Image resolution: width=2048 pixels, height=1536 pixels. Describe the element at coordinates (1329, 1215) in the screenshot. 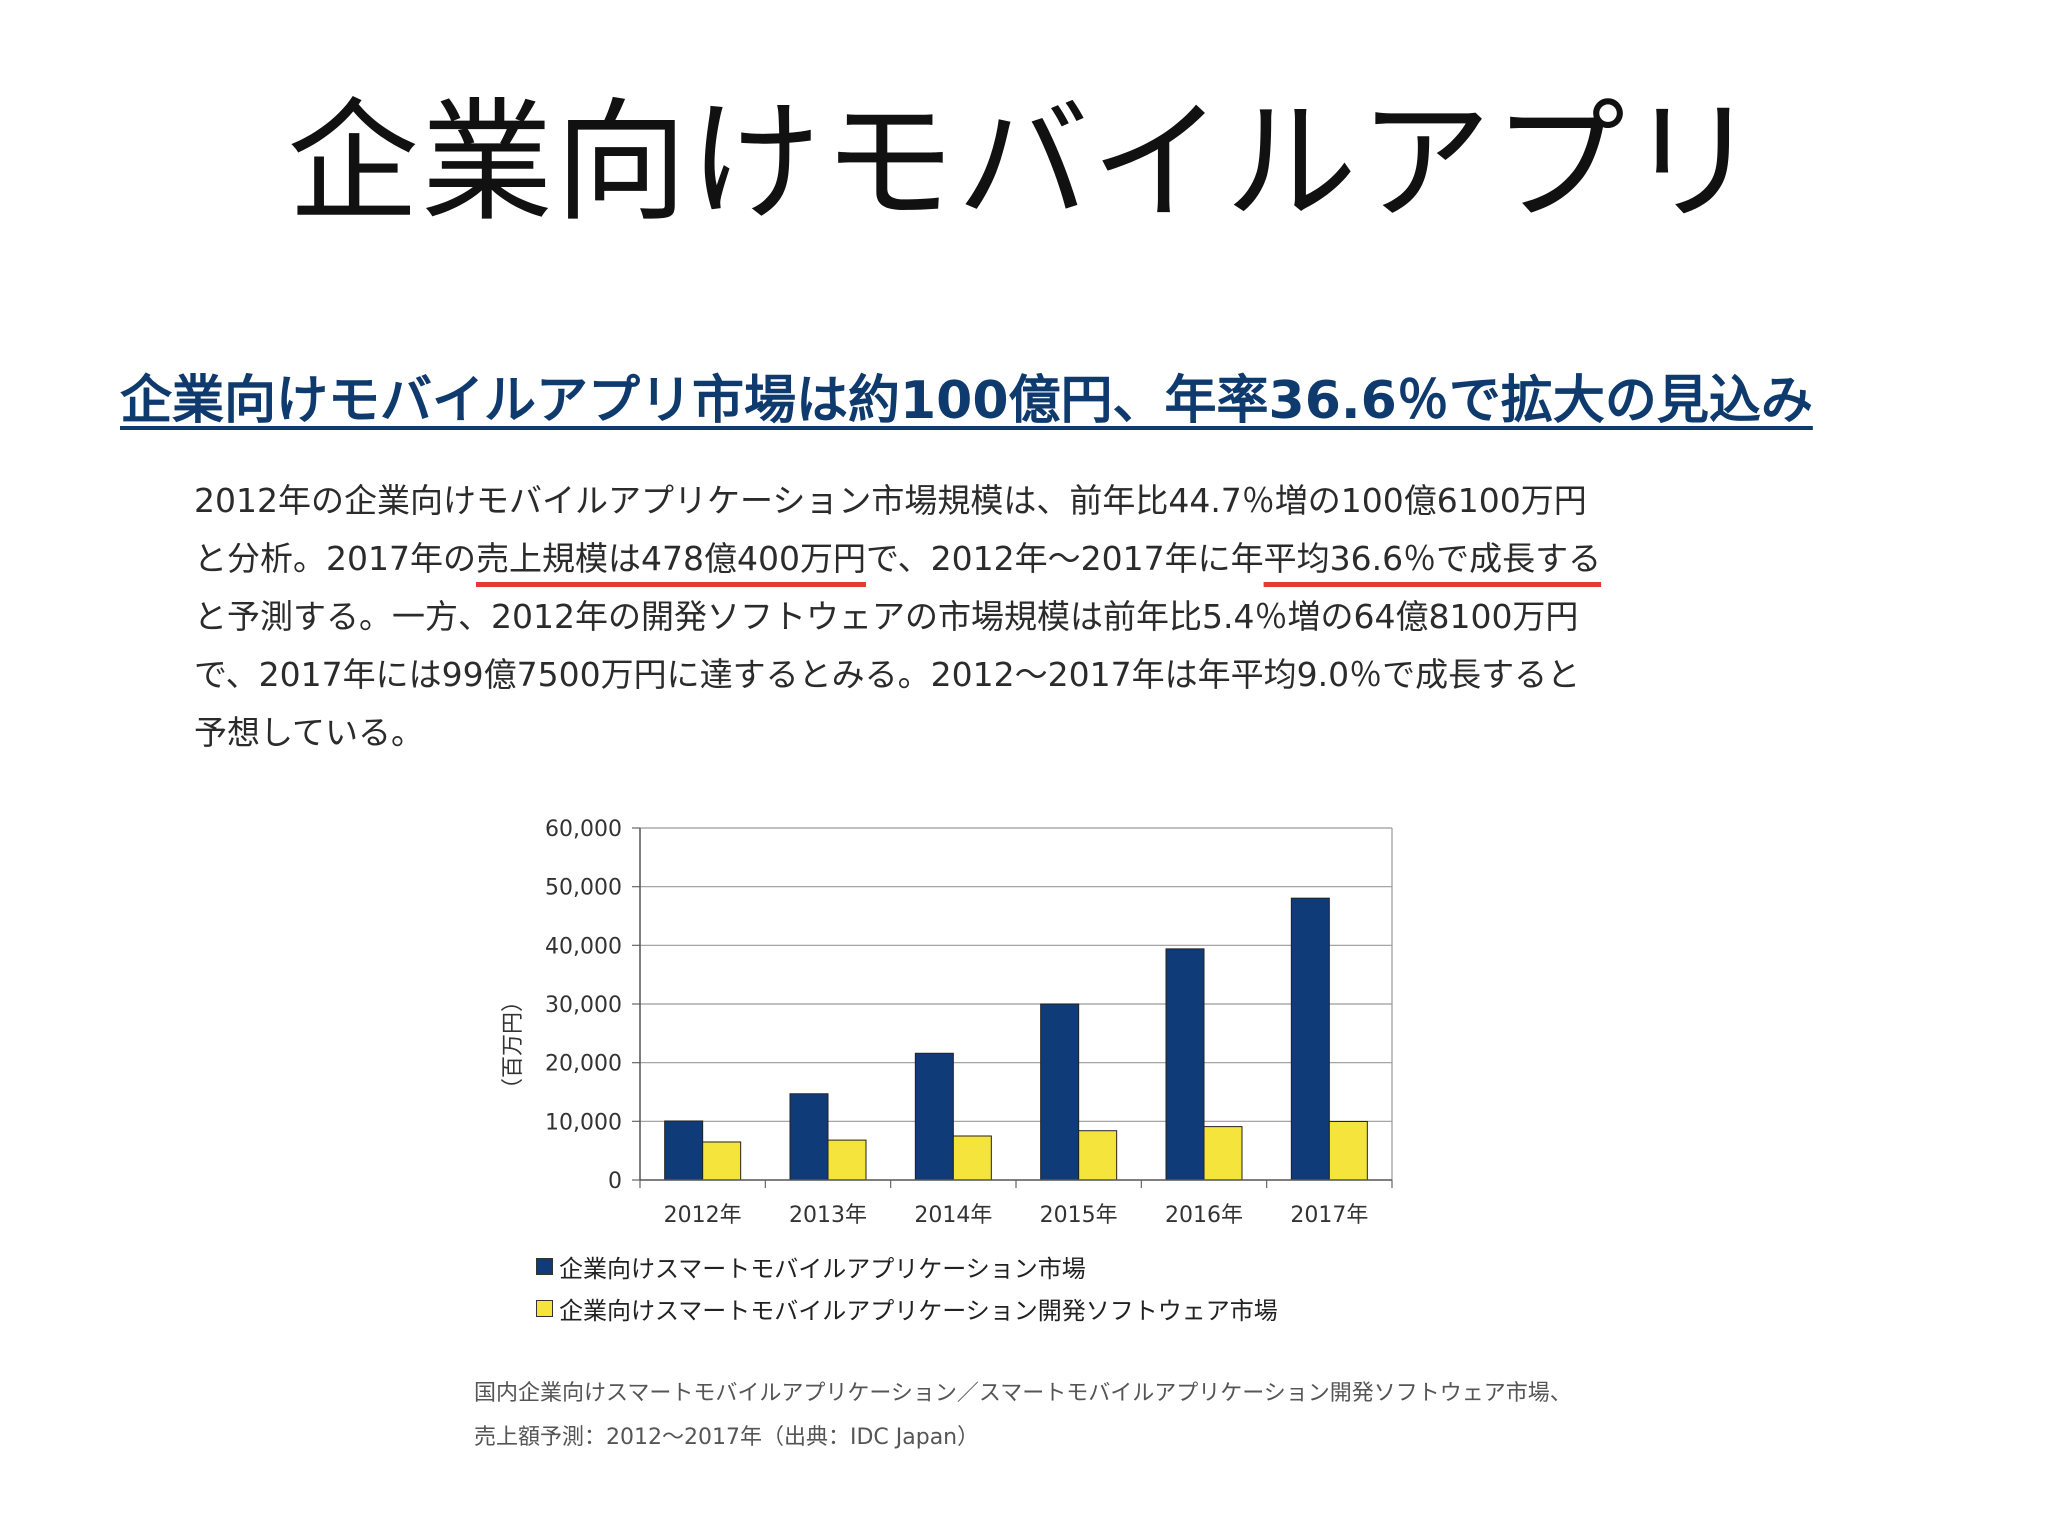

I see `x-tick-label: 2017年` at that location.